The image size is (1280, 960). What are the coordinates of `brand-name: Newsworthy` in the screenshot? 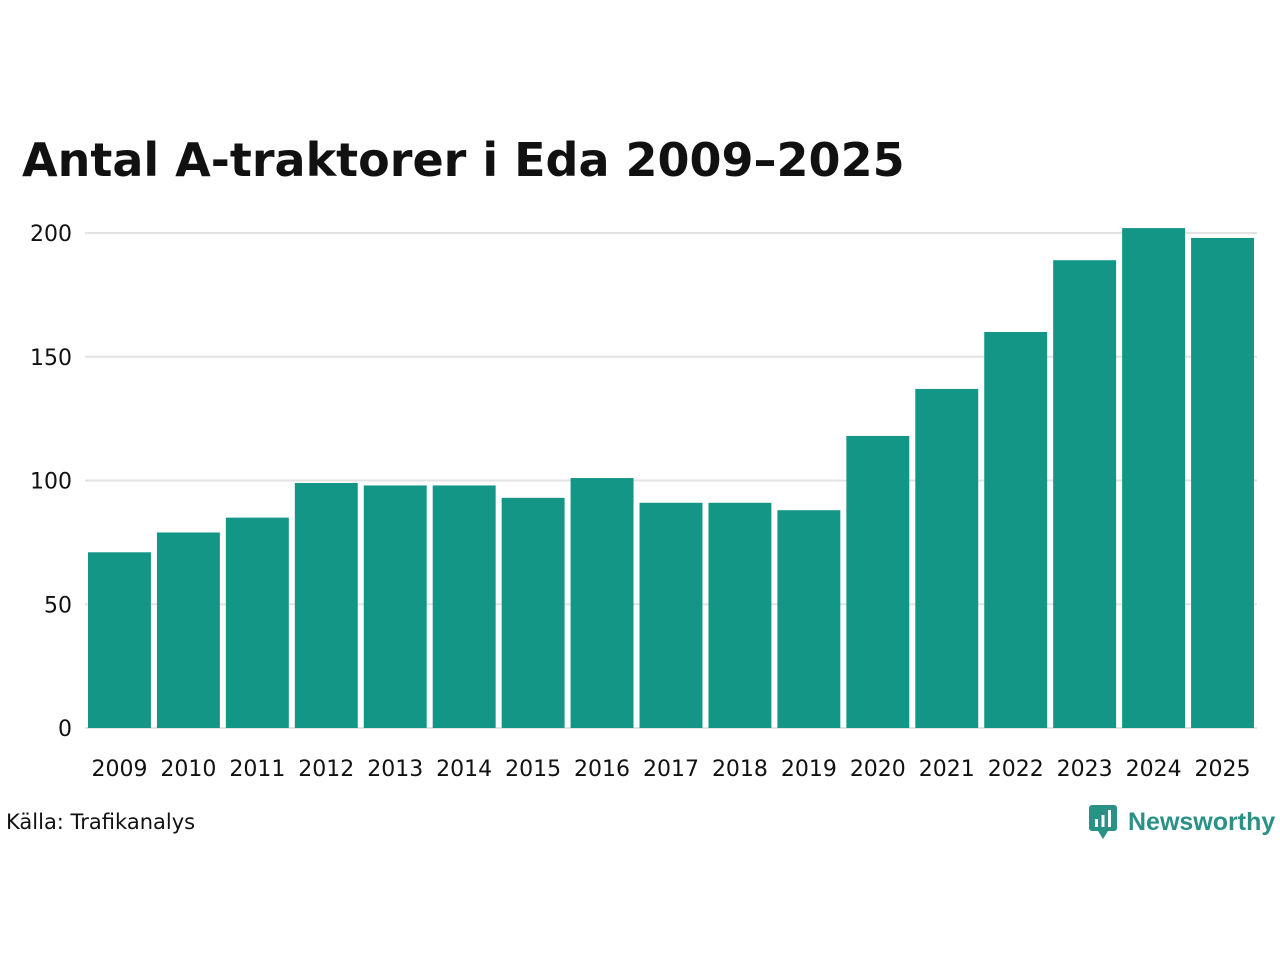 It's located at (1202, 821).